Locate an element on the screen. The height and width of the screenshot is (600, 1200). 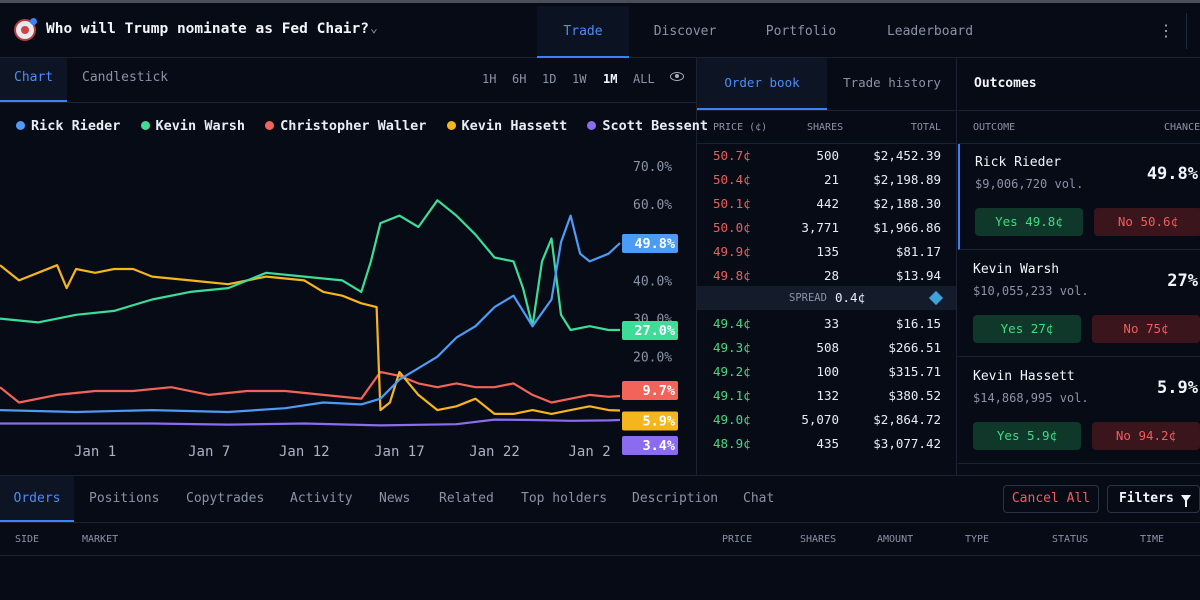
tab-news: News is located at coordinates (395, 498).